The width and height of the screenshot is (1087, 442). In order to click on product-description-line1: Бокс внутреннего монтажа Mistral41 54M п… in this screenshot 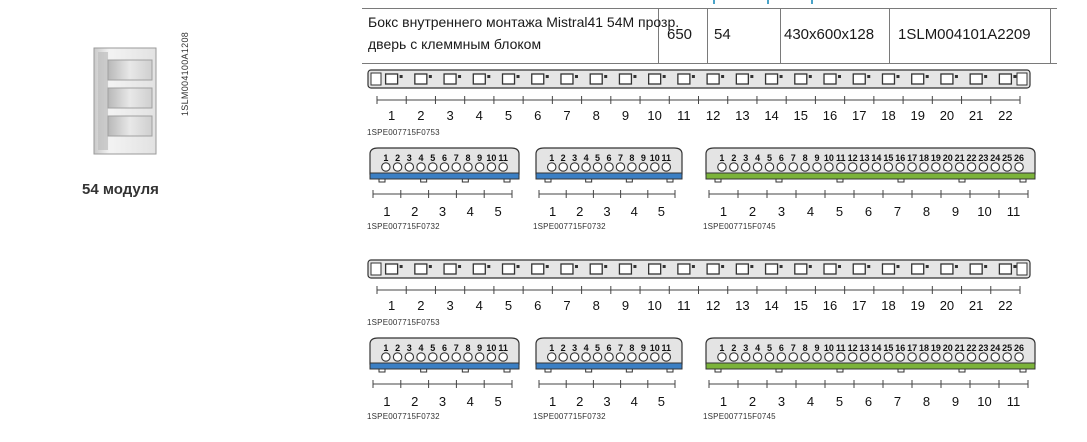, I will do `click(524, 22)`.